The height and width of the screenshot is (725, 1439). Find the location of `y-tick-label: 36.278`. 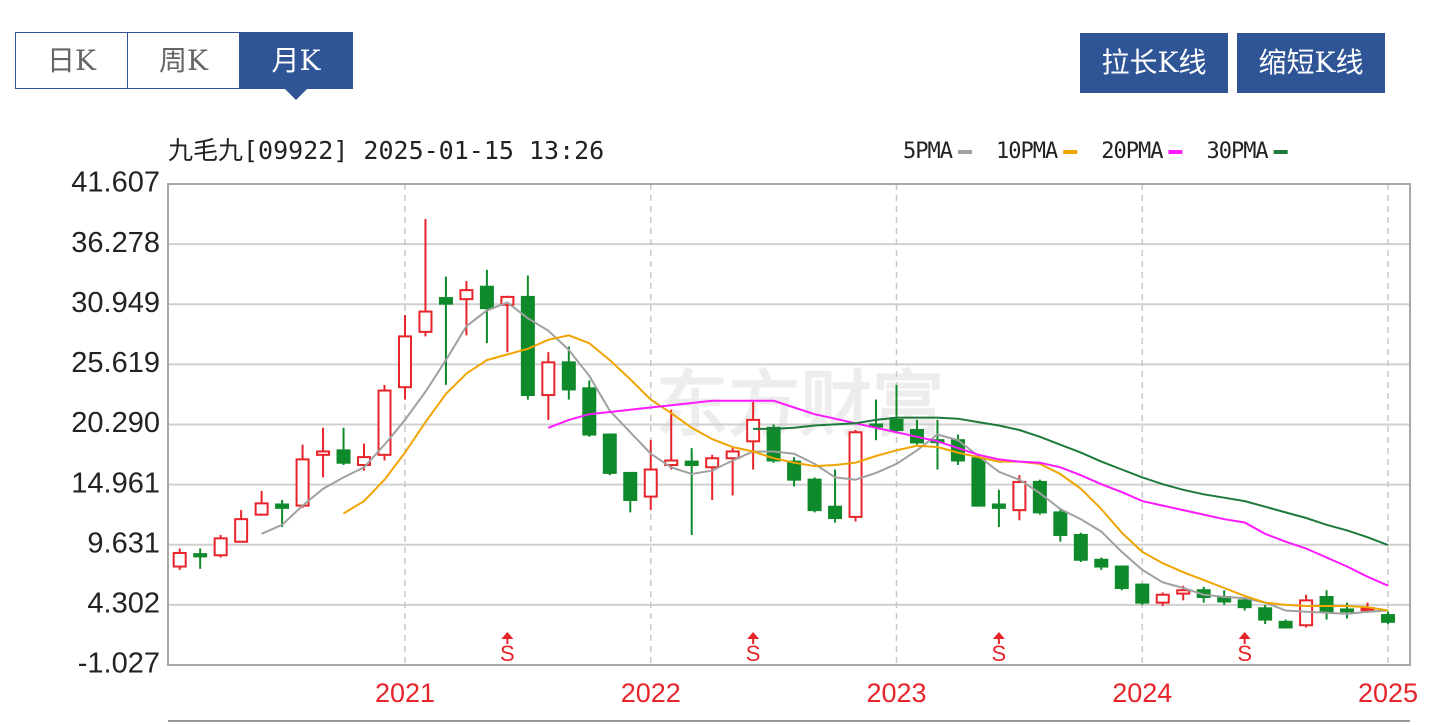

y-tick-label: 36.278 is located at coordinates (115, 243).